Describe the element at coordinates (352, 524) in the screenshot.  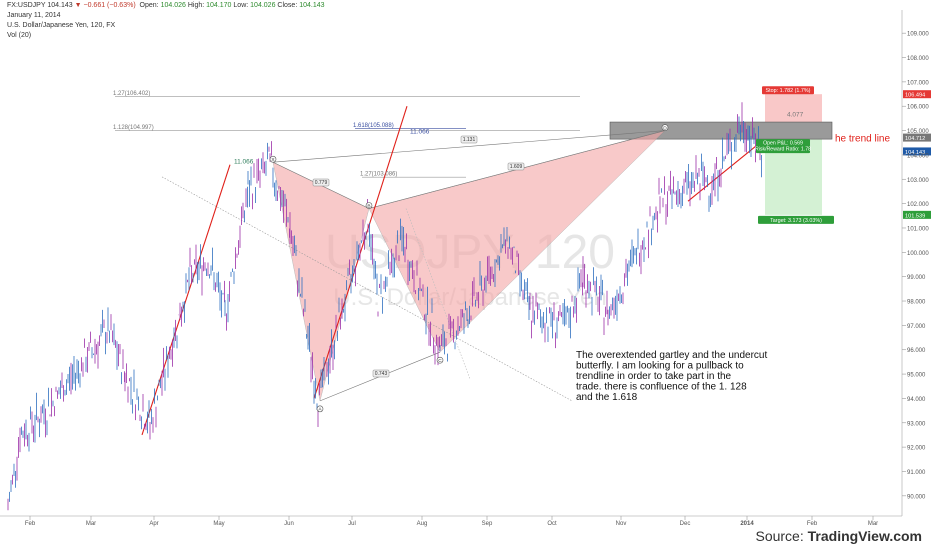
I see `x-tick-label: Jul` at that location.